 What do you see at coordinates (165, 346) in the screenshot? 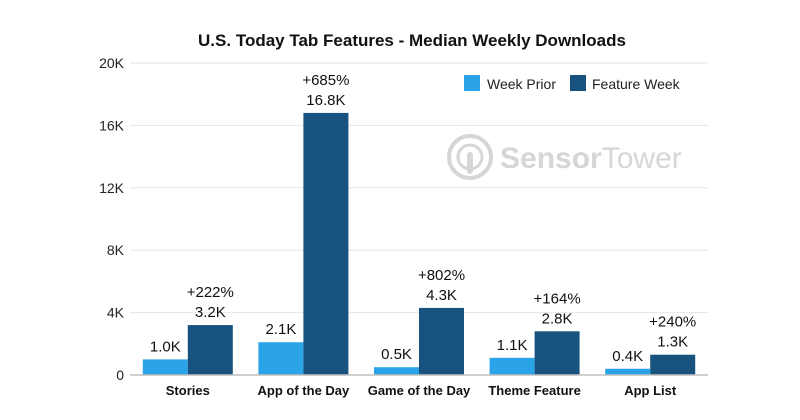
I see `data-label-week-prior: 1.0K` at bounding box center [165, 346].